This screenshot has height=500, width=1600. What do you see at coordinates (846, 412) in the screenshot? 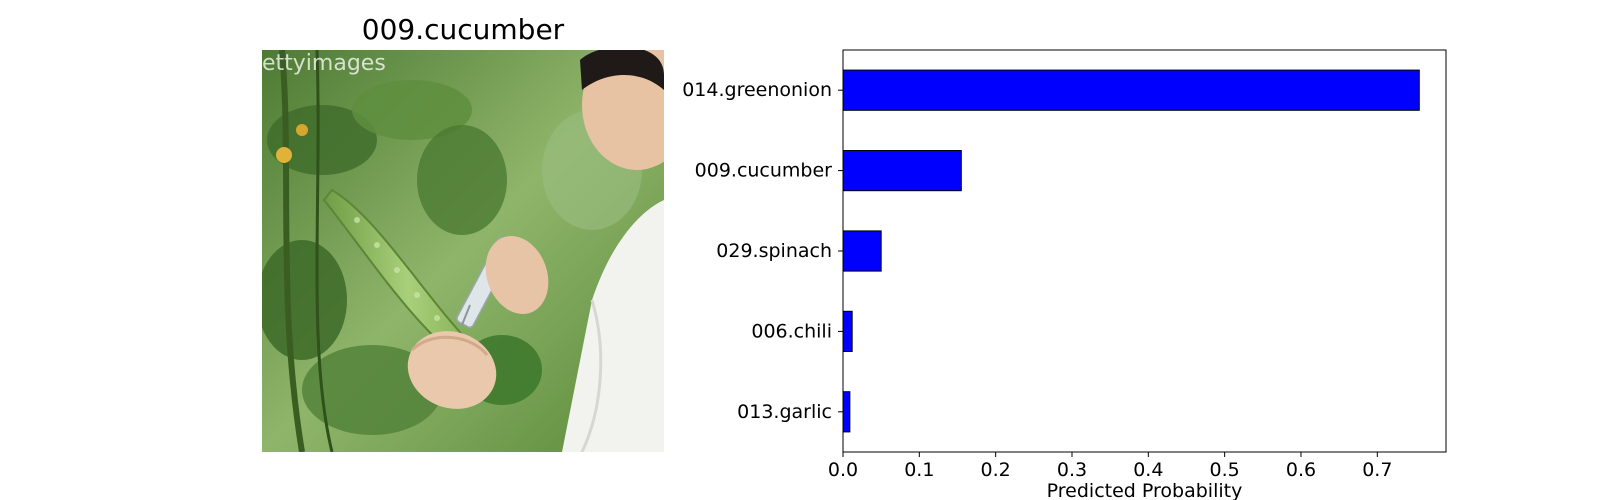
I see `bar-013-garlic` at bounding box center [846, 412].